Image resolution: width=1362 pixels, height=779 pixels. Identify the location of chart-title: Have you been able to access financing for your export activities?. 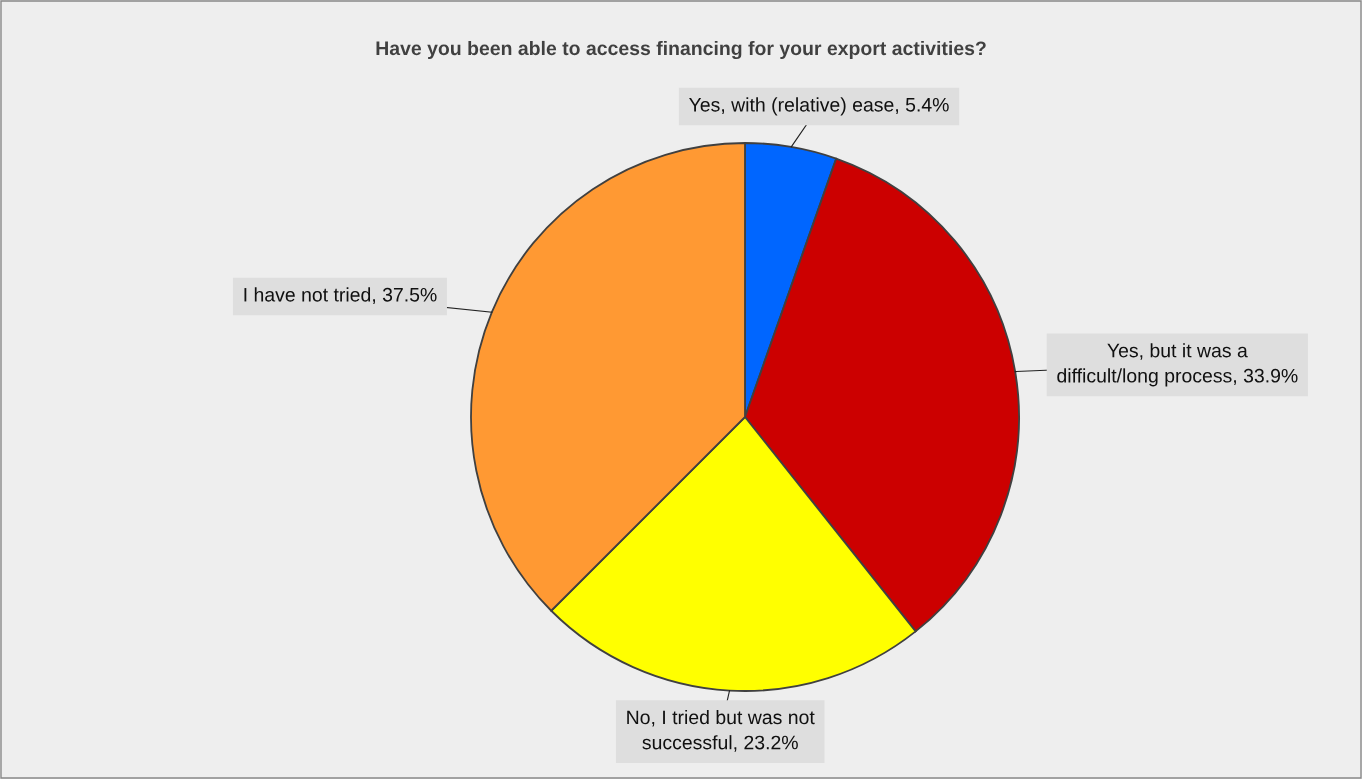
(681, 50).